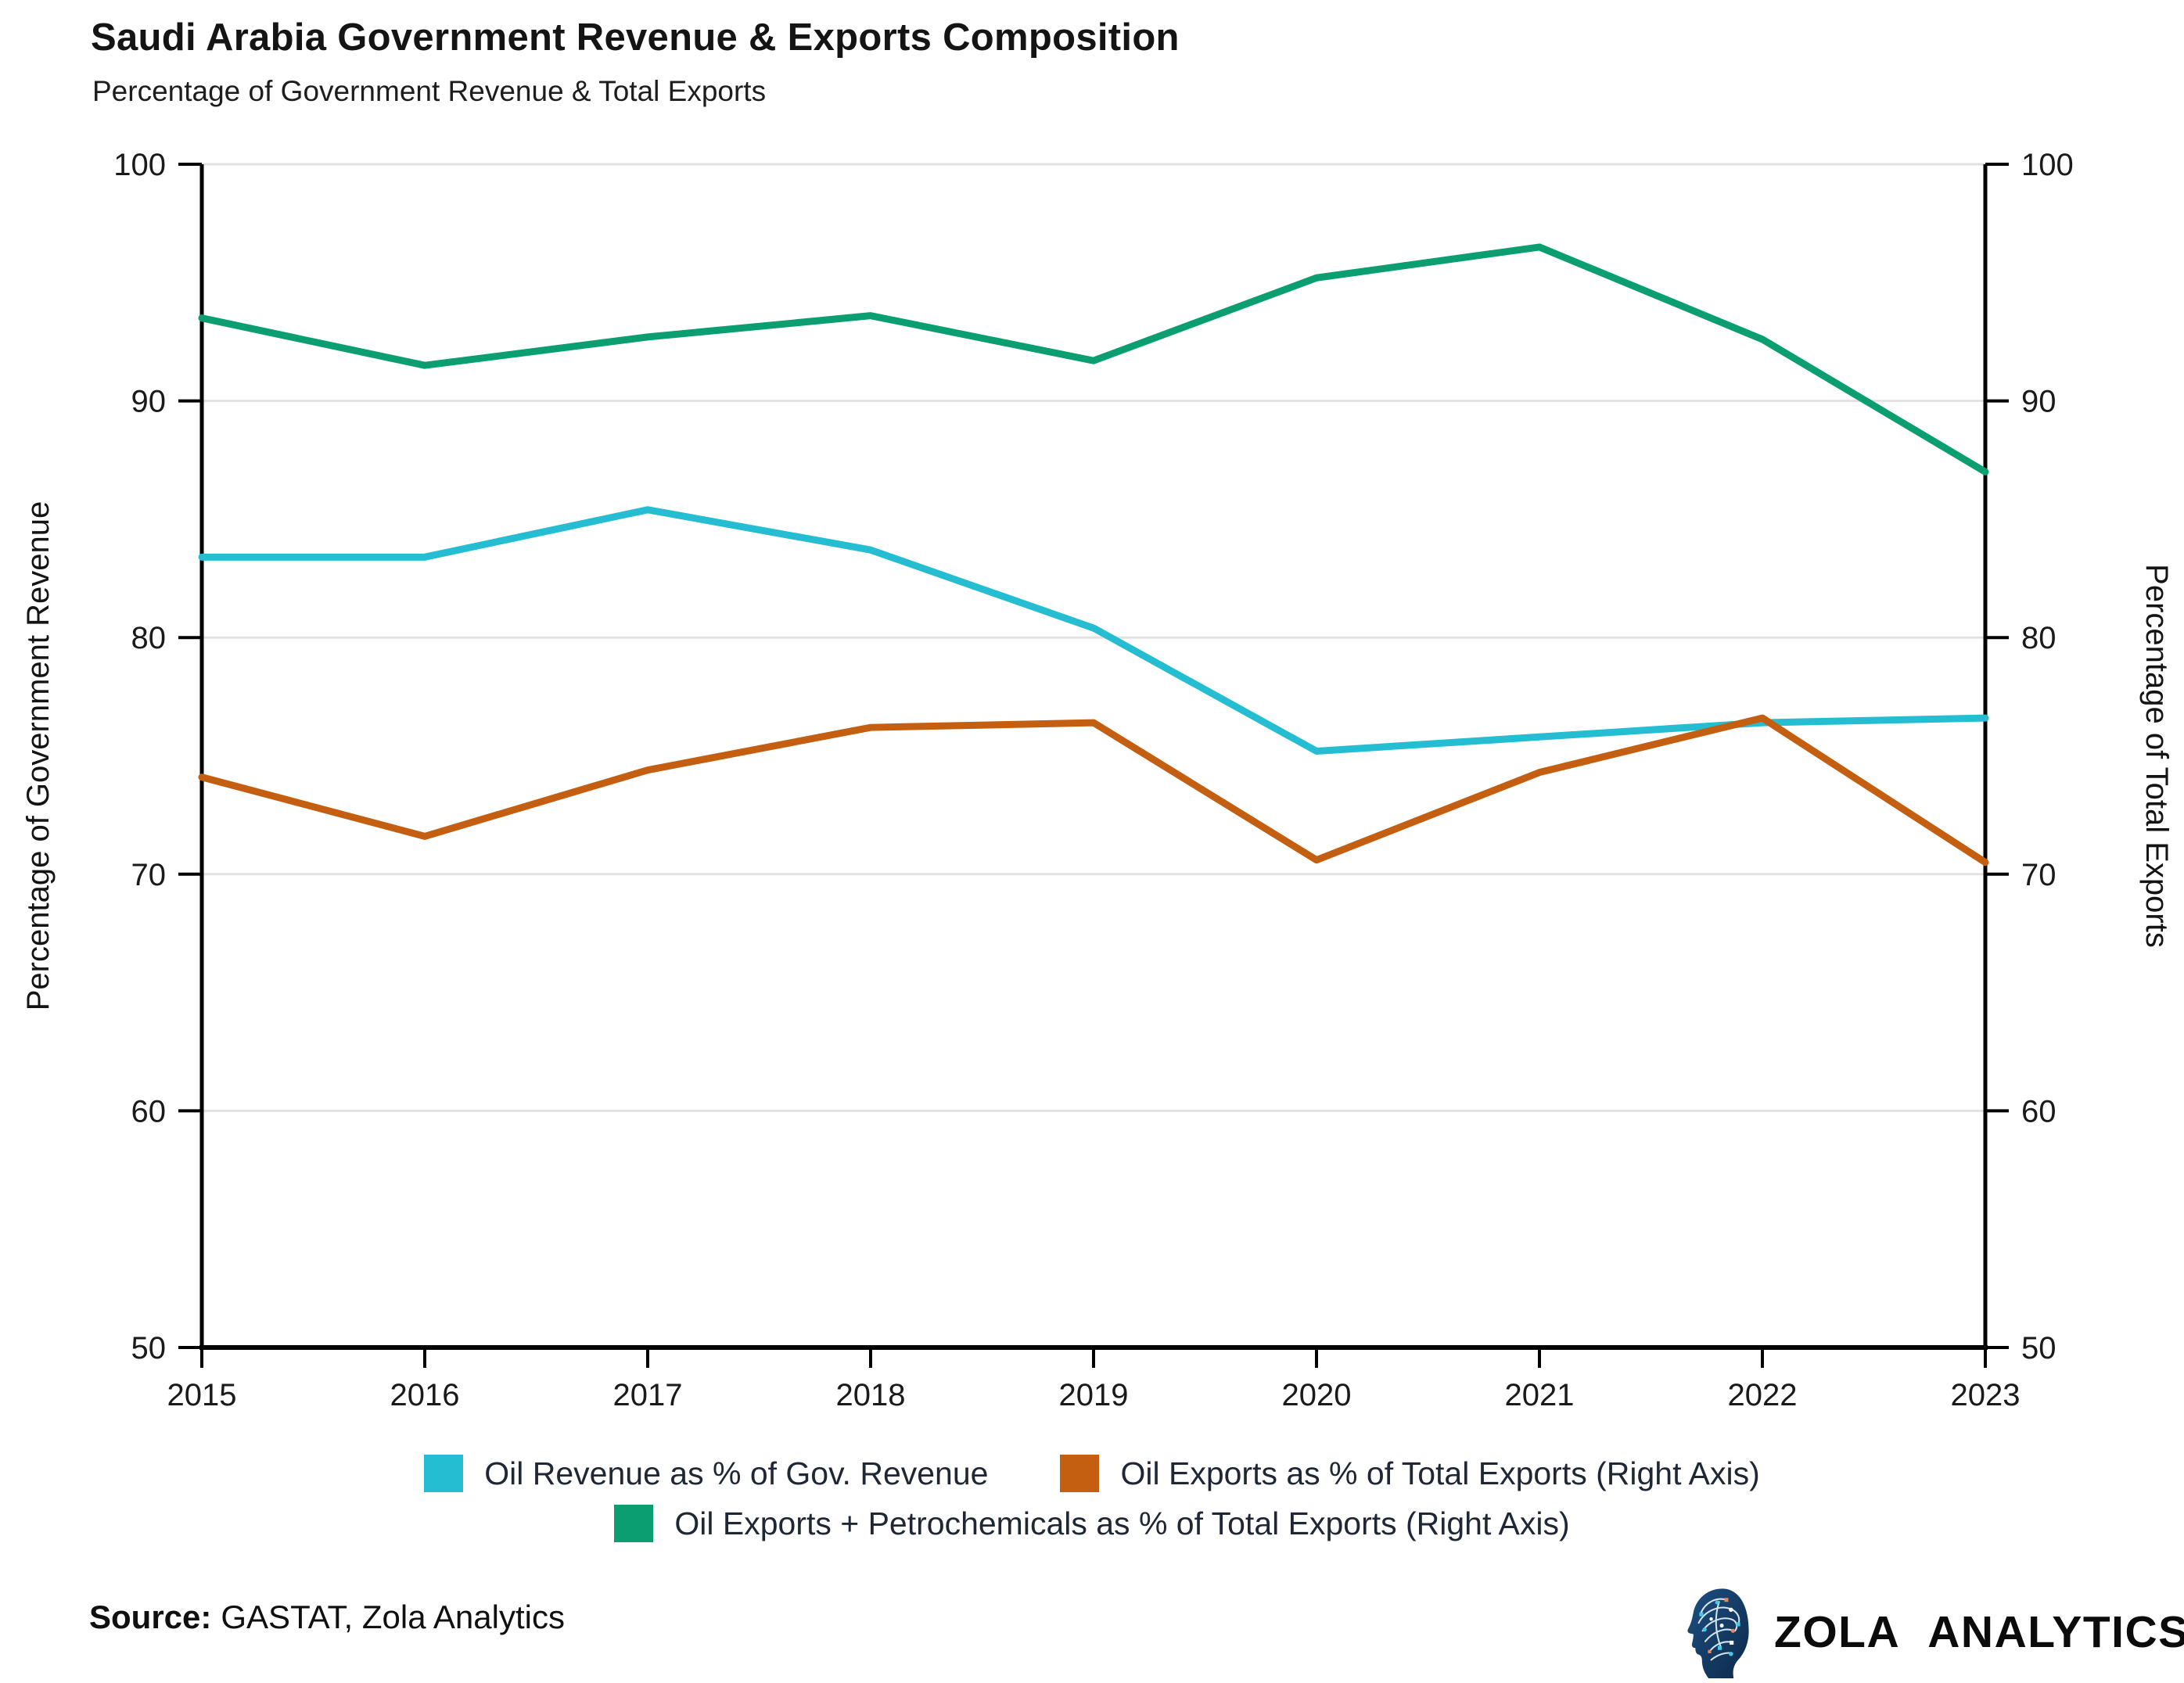 The width and height of the screenshot is (2184, 1683). What do you see at coordinates (2156, 756) in the screenshot?
I see `svg-text: Percentage of Total Exports` at bounding box center [2156, 756].